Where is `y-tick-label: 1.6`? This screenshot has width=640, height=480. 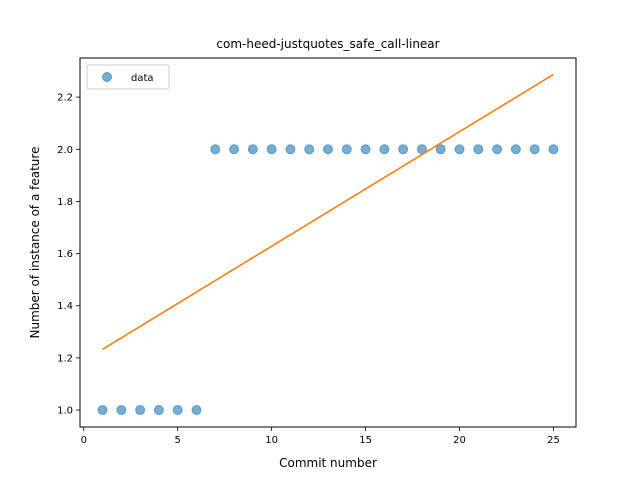
y-tick-label: 1.6 is located at coordinates (65, 254).